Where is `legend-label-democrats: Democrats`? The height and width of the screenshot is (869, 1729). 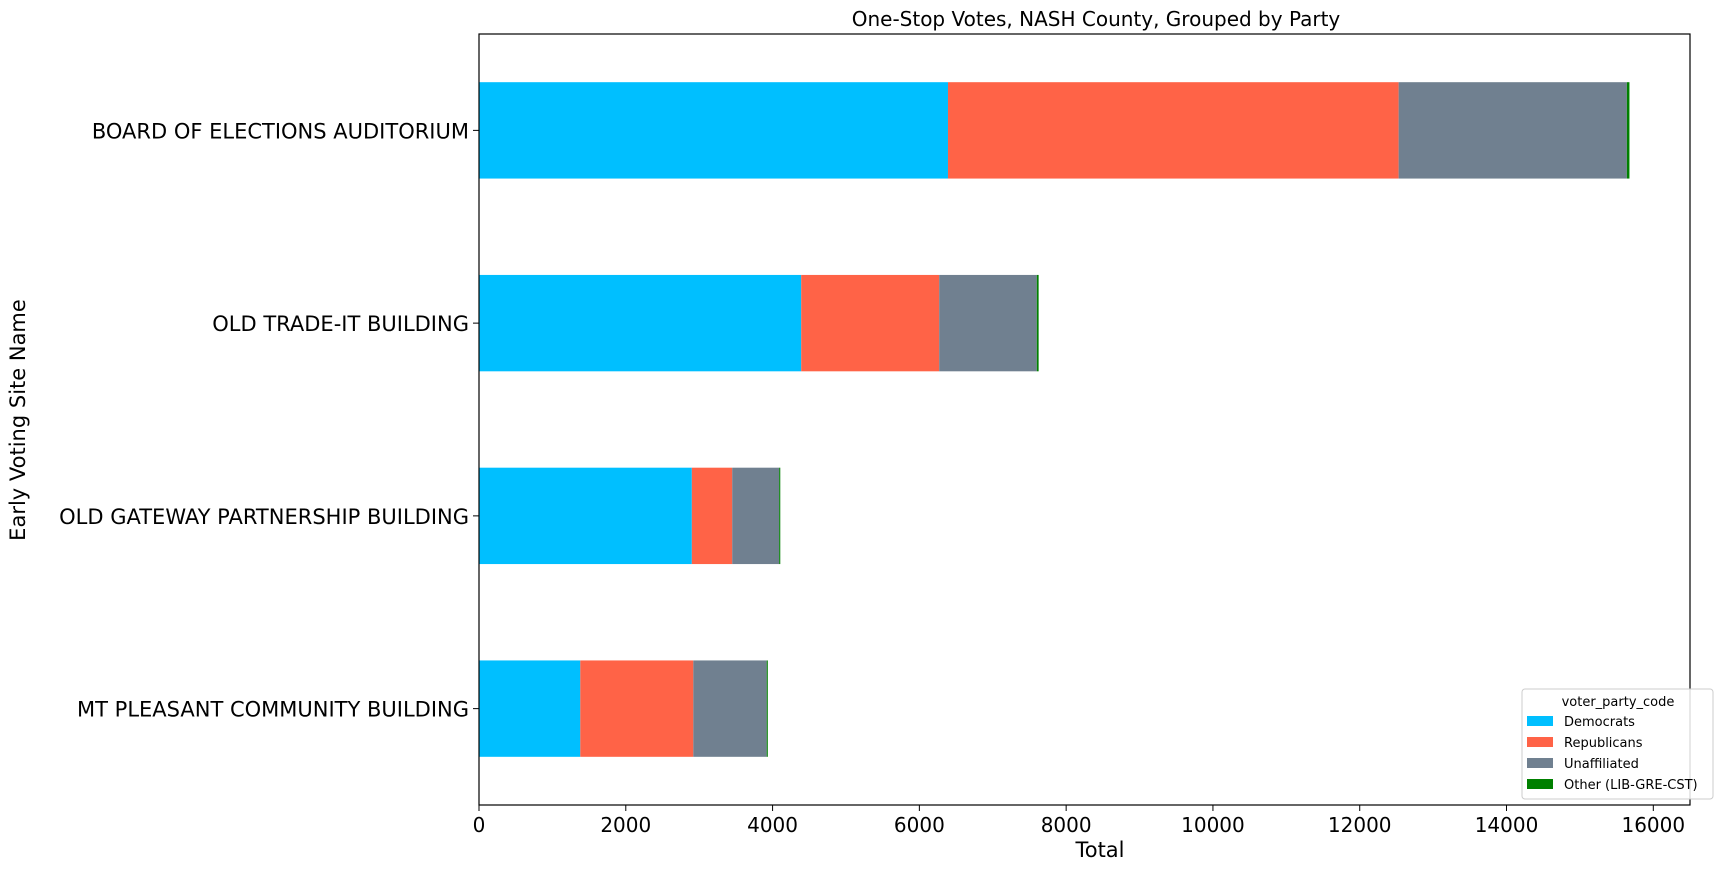
legend-label-democrats: Democrats is located at coordinates (1599, 722).